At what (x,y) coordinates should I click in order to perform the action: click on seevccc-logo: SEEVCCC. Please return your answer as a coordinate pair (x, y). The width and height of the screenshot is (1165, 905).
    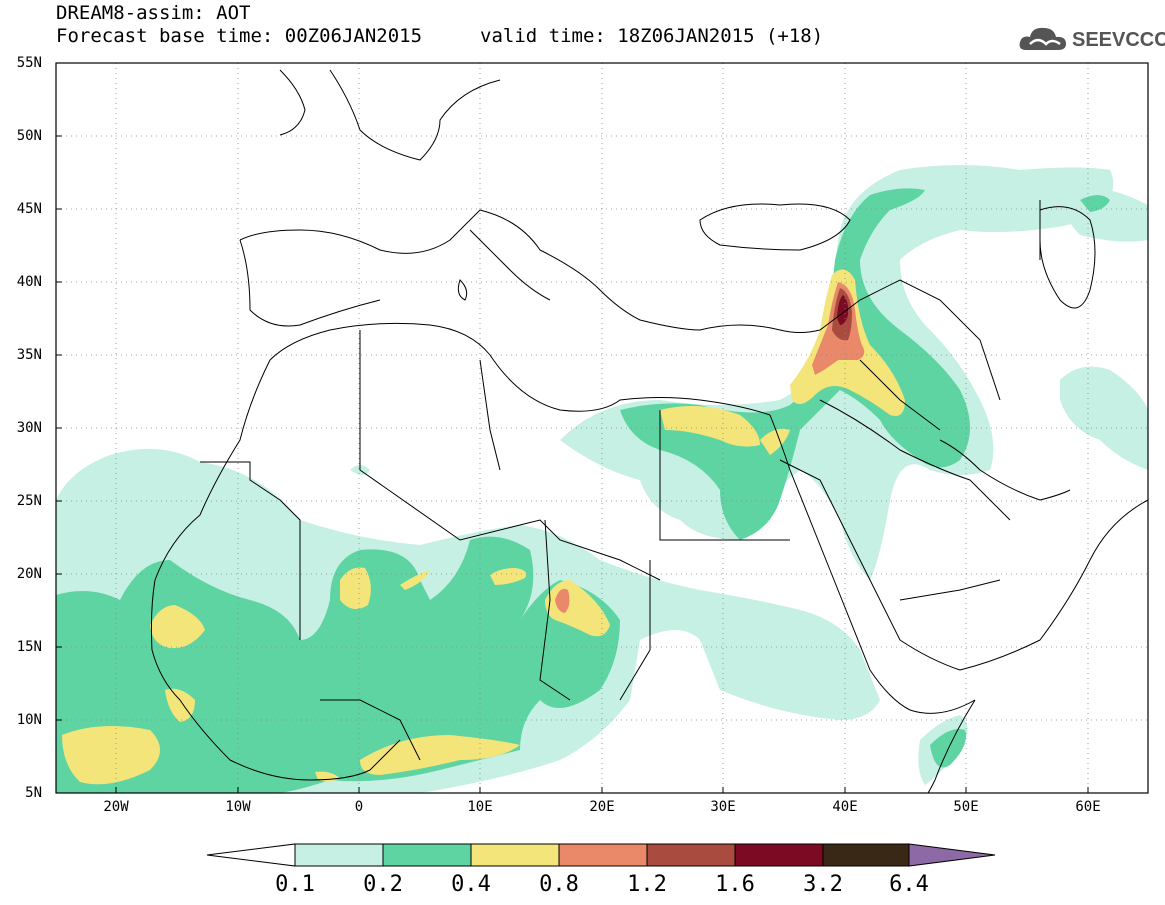
    Looking at the image, I should click on (1091, 39).